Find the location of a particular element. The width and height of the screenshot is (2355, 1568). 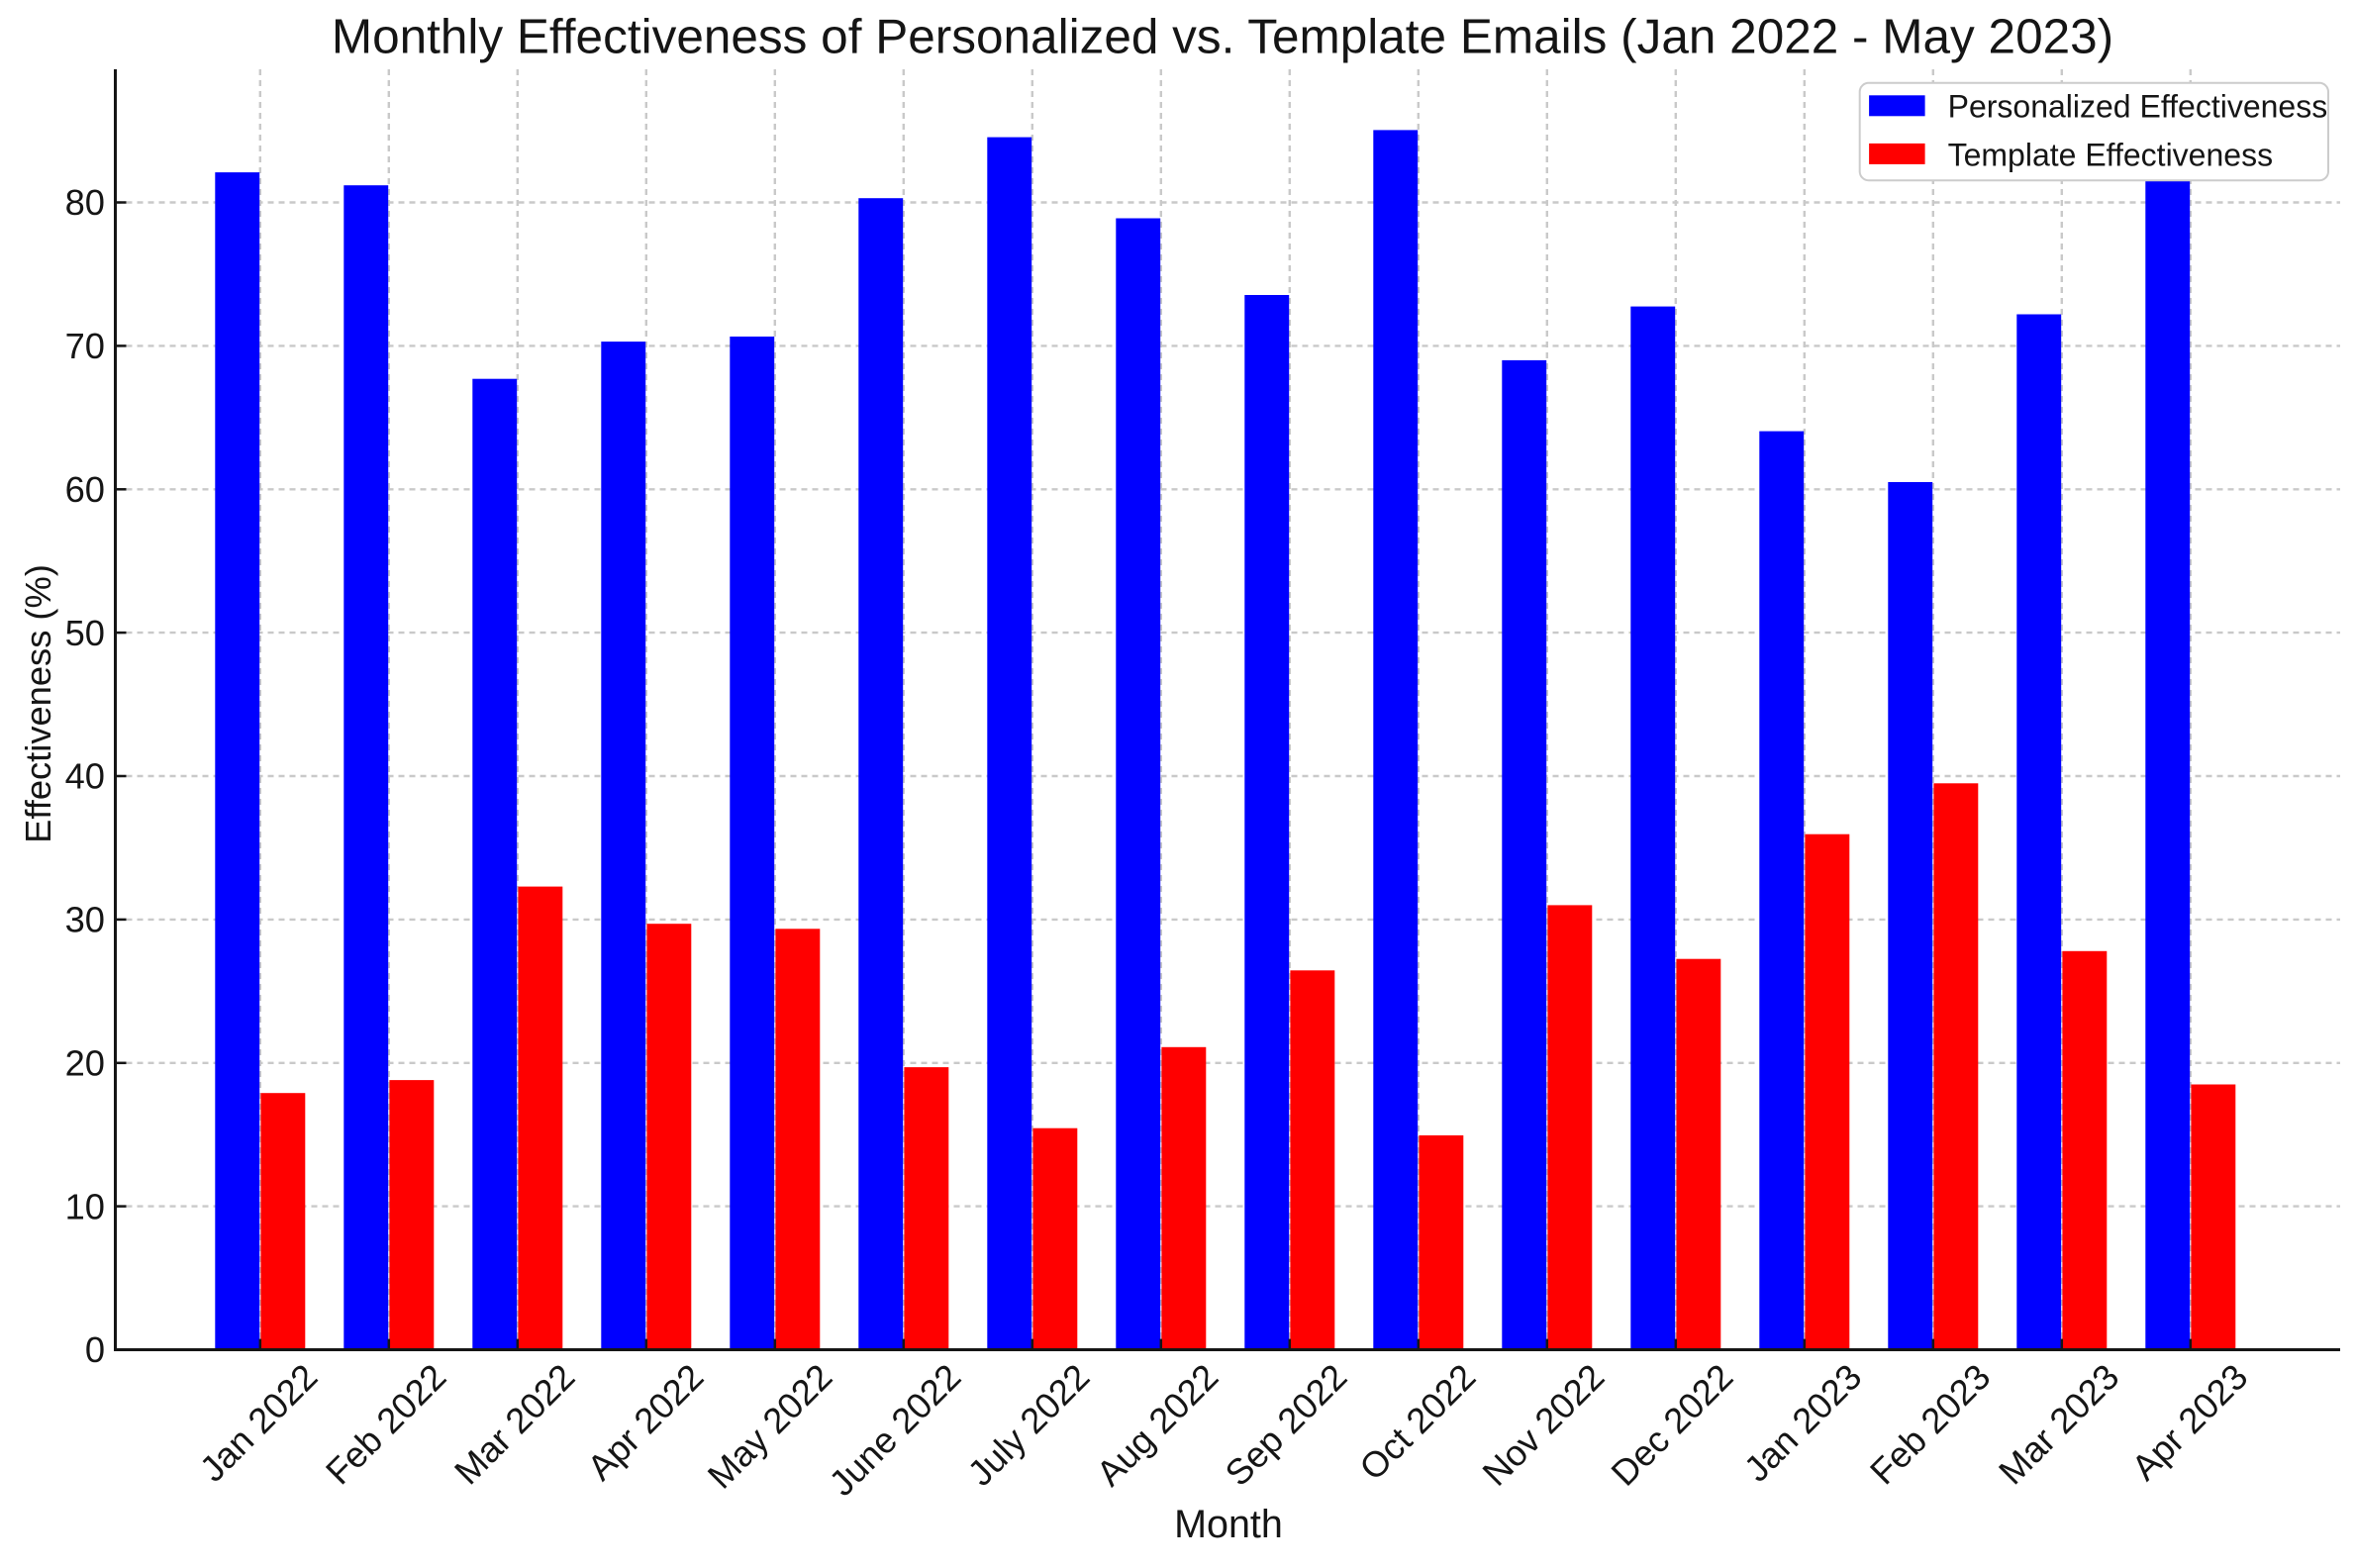

svg-text: 10 is located at coordinates (85, 1206).